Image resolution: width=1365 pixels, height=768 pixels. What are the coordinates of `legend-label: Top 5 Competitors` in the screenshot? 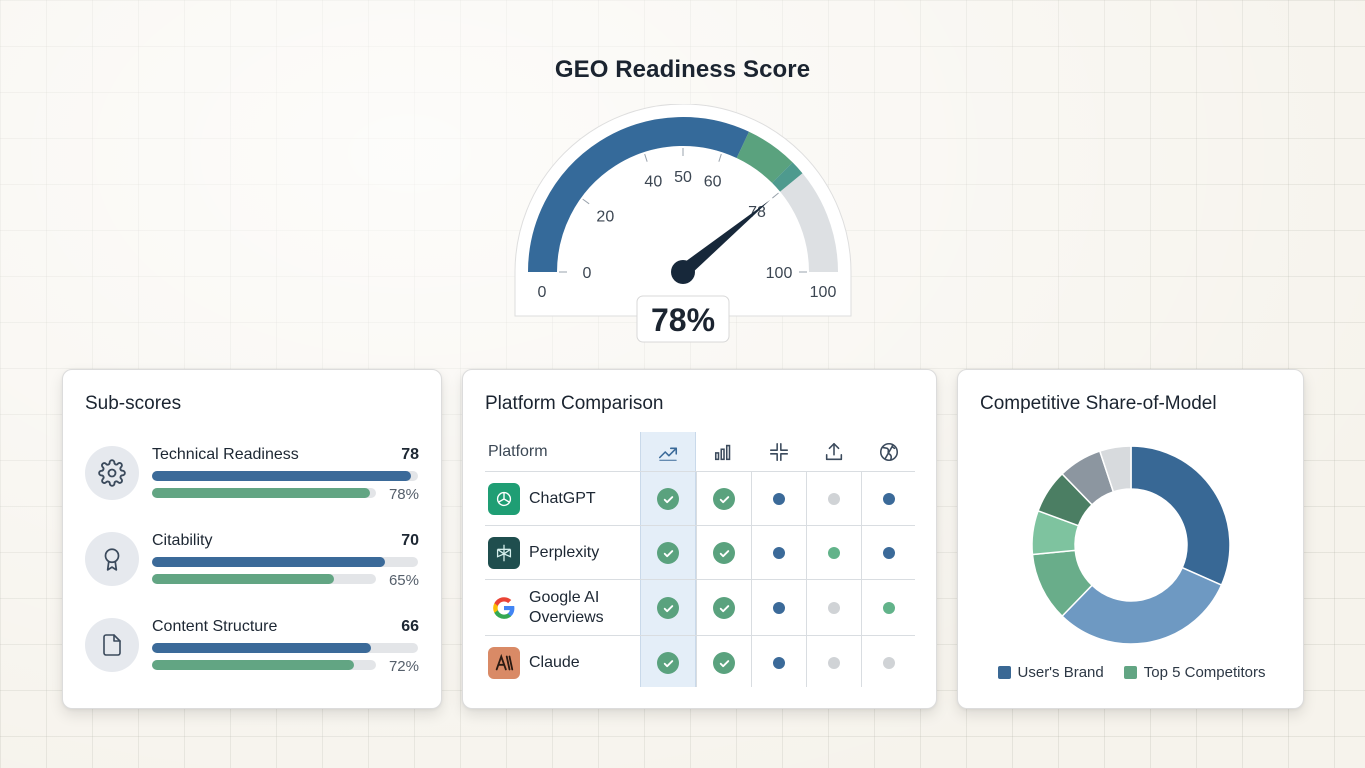 It's located at (1204, 672).